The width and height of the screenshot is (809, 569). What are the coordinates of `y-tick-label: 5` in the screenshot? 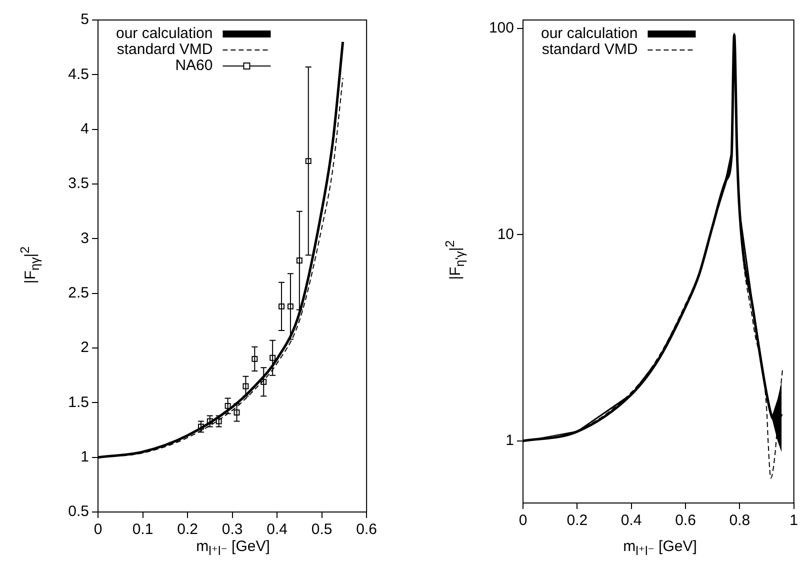 It's located at (84, 19).